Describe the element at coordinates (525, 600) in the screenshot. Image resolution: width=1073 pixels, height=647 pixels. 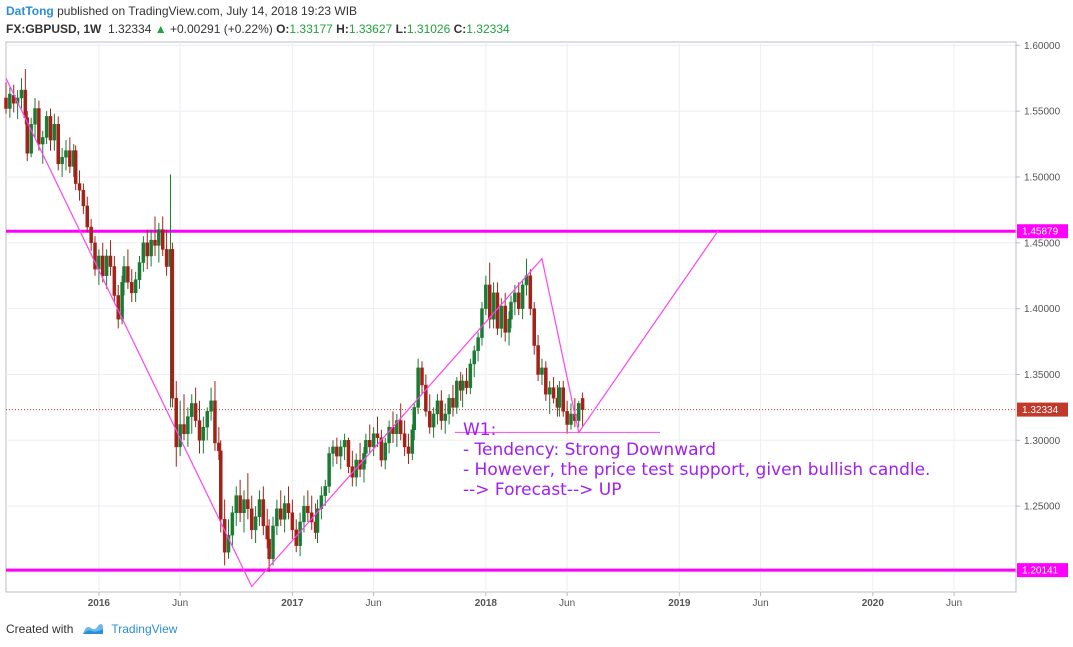
I see `time-axis: 2016 Jun 2017 Jun 2018 Jun 2019 Jun 2020 Jun` at that location.